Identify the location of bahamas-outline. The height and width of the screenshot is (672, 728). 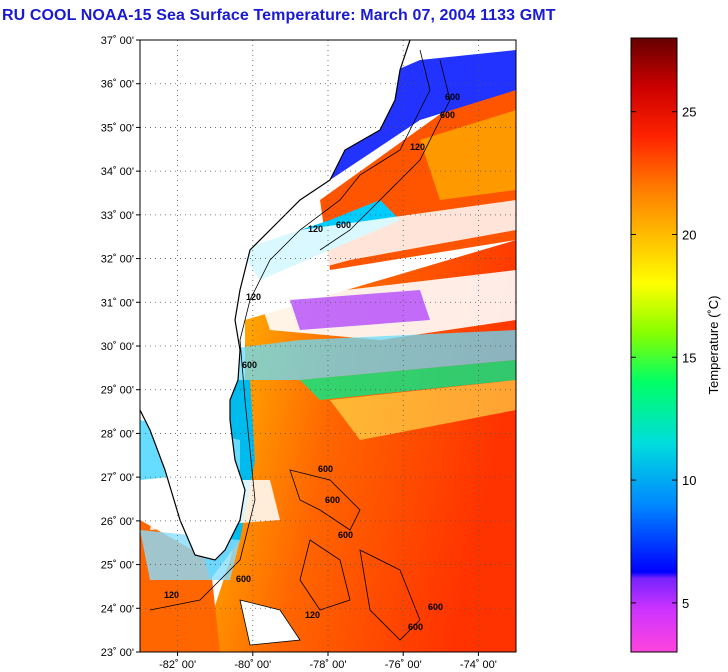
(325, 500).